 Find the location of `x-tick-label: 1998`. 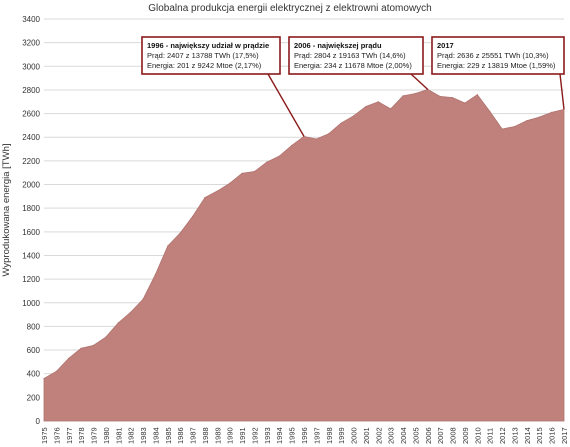

x-tick-label: 1998 is located at coordinates (329, 435).